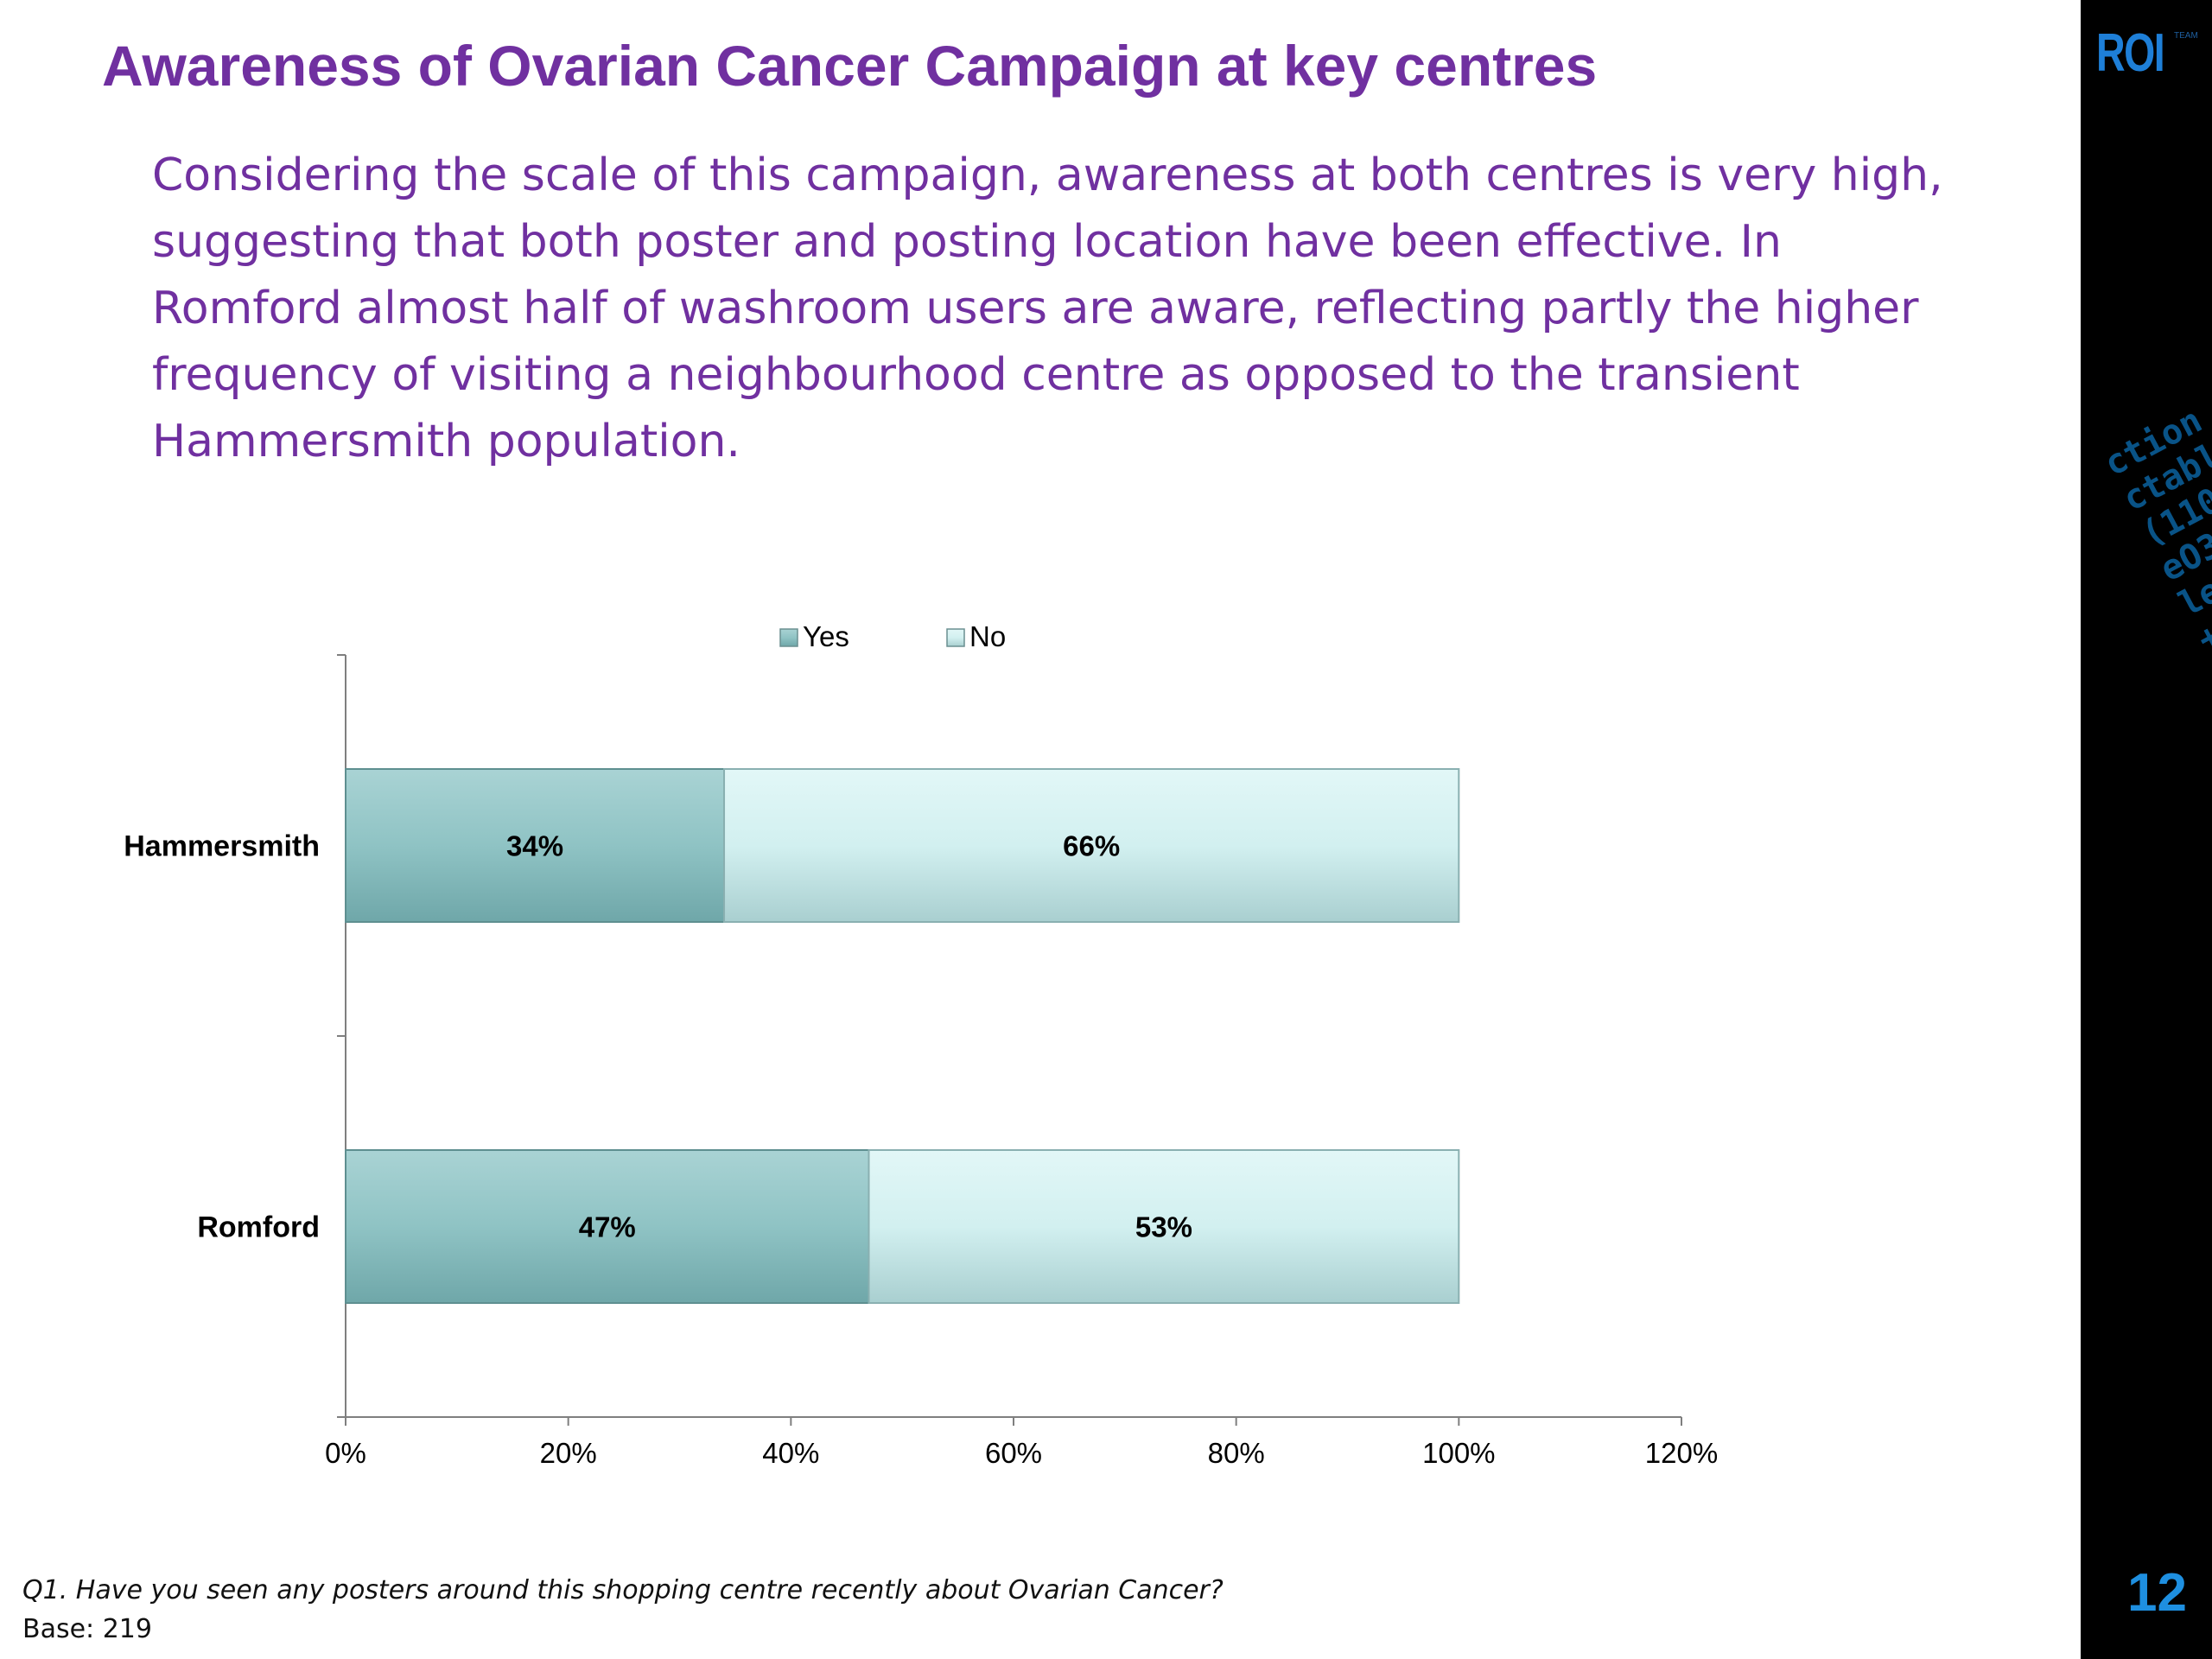 This screenshot has width=2212, height=1659. I want to click on logo-trademark: TEAM, so click(2186, 36).